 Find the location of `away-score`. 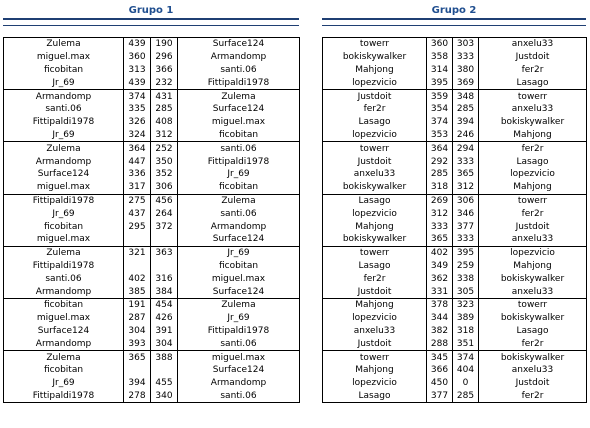

away-score is located at coordinates (164, 370).